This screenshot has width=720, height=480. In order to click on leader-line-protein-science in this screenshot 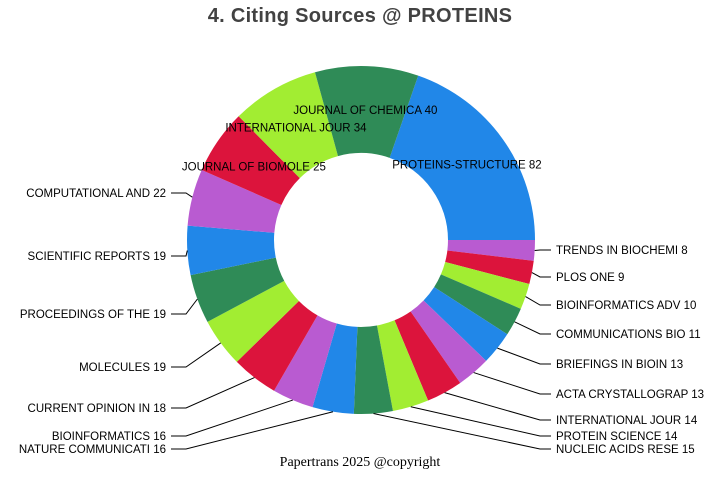, I will do `click(480, 421)`.